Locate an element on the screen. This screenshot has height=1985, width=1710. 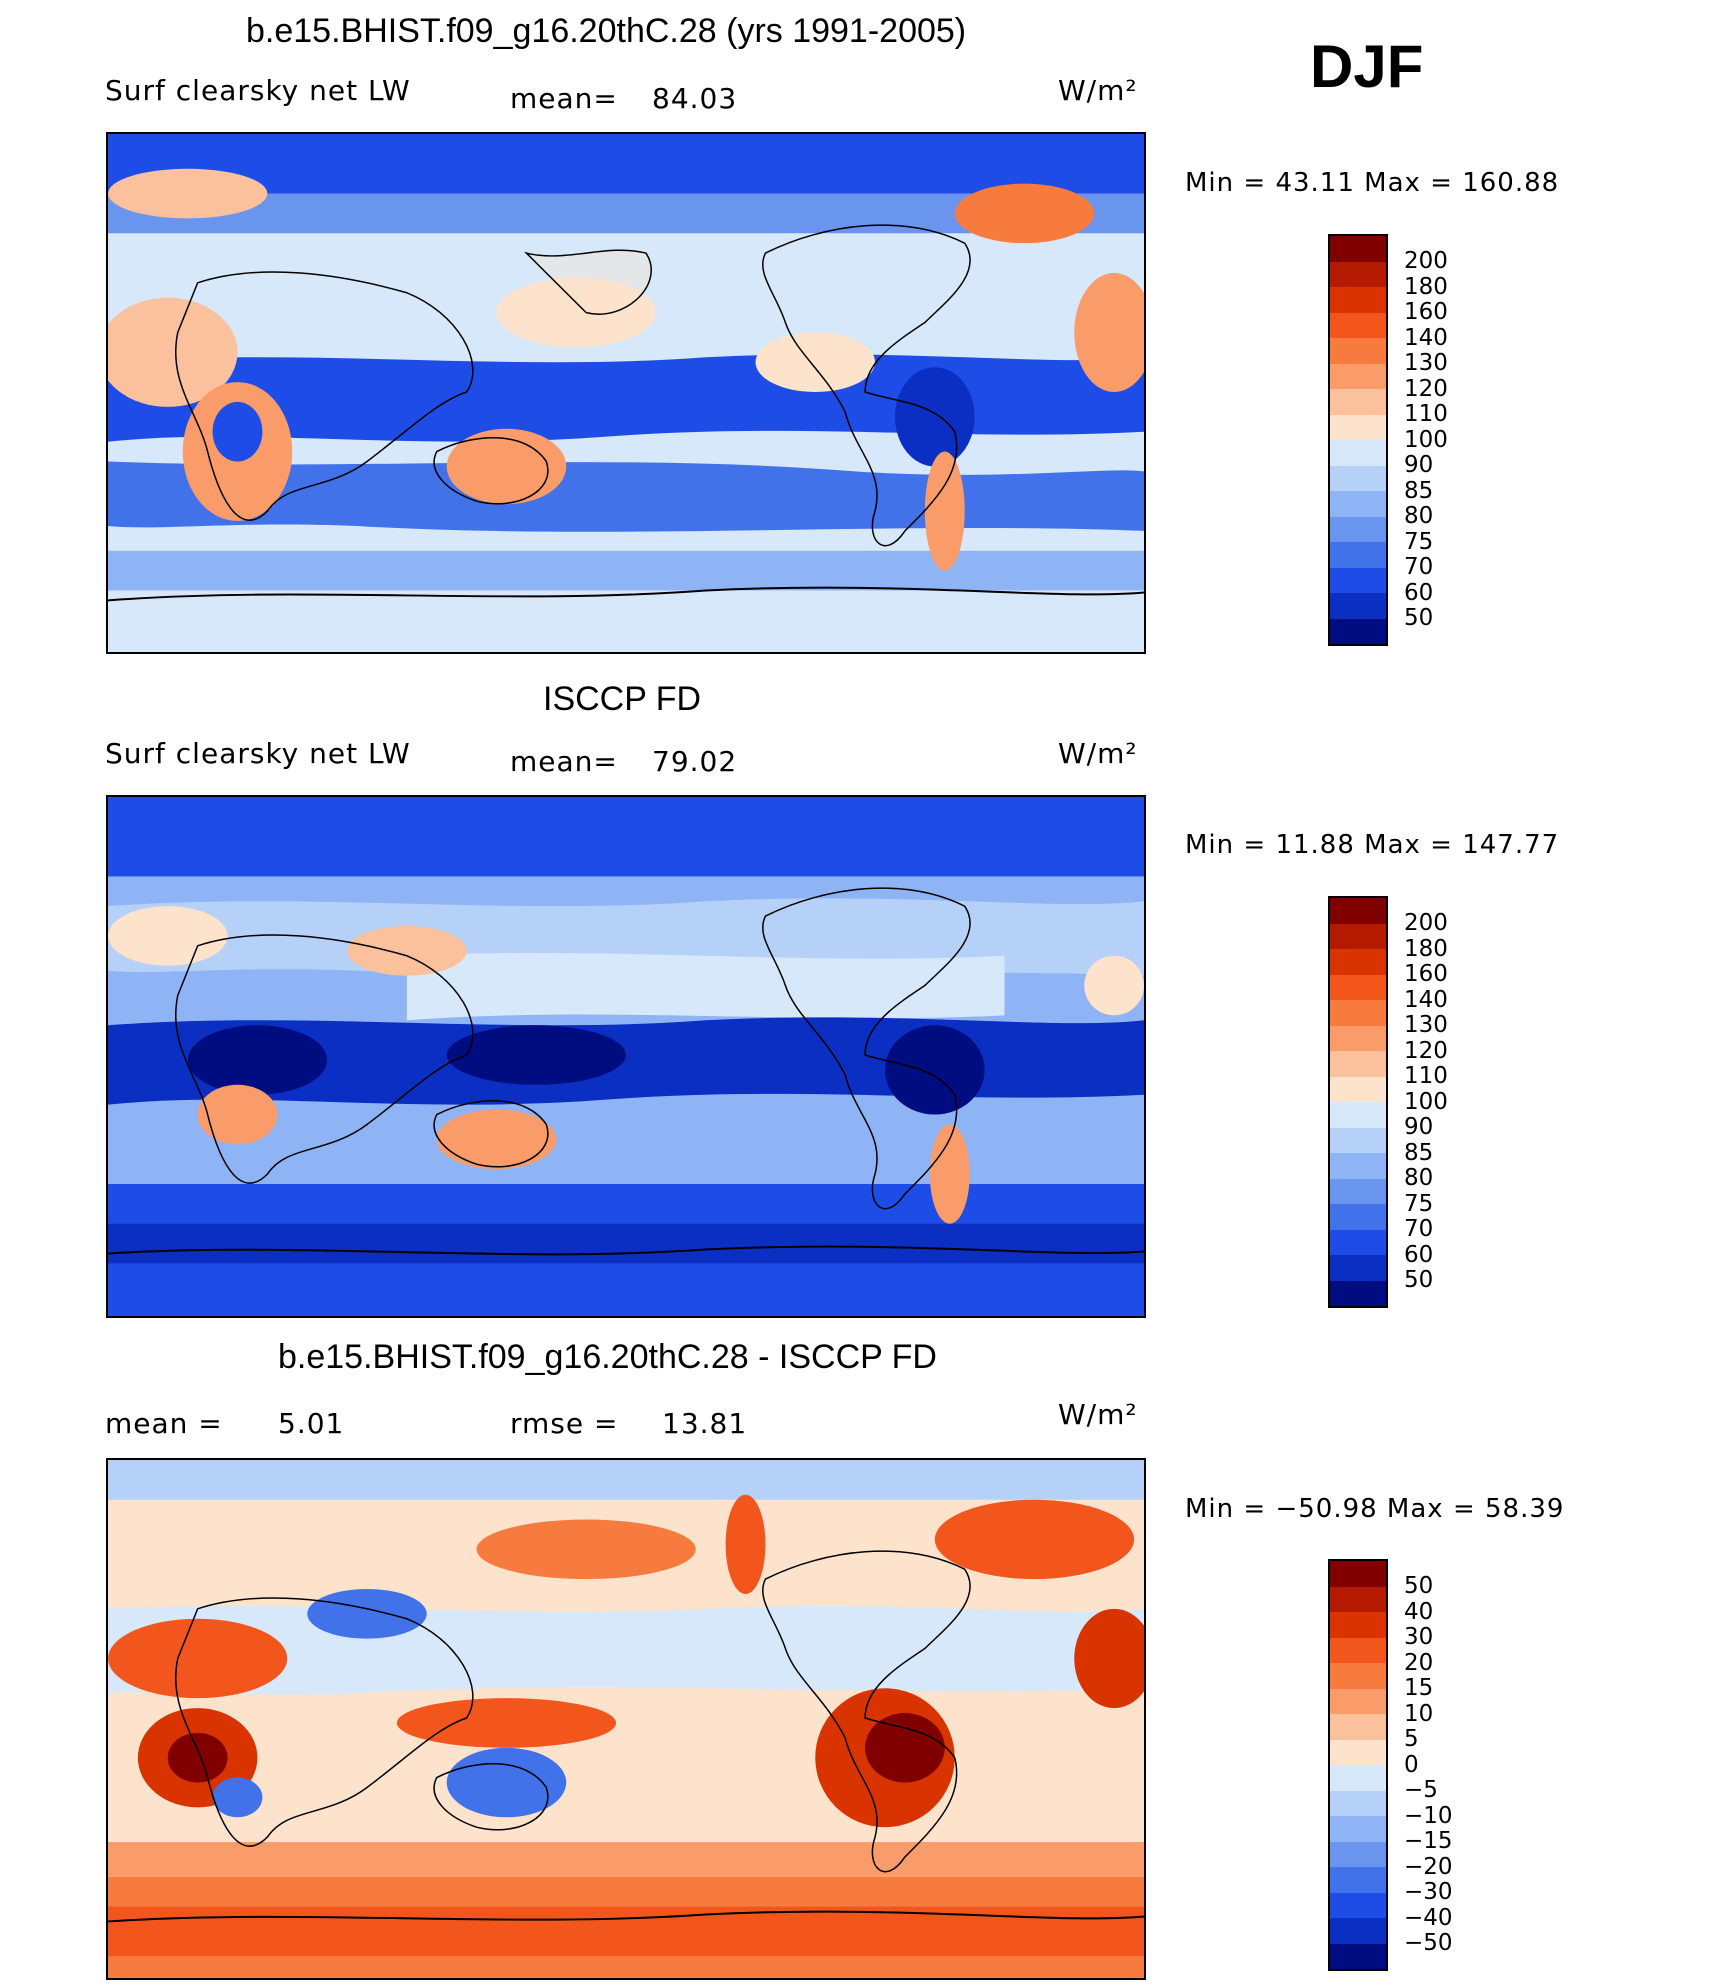
panel3-colorbar is located at coordinates (1358, 1765).